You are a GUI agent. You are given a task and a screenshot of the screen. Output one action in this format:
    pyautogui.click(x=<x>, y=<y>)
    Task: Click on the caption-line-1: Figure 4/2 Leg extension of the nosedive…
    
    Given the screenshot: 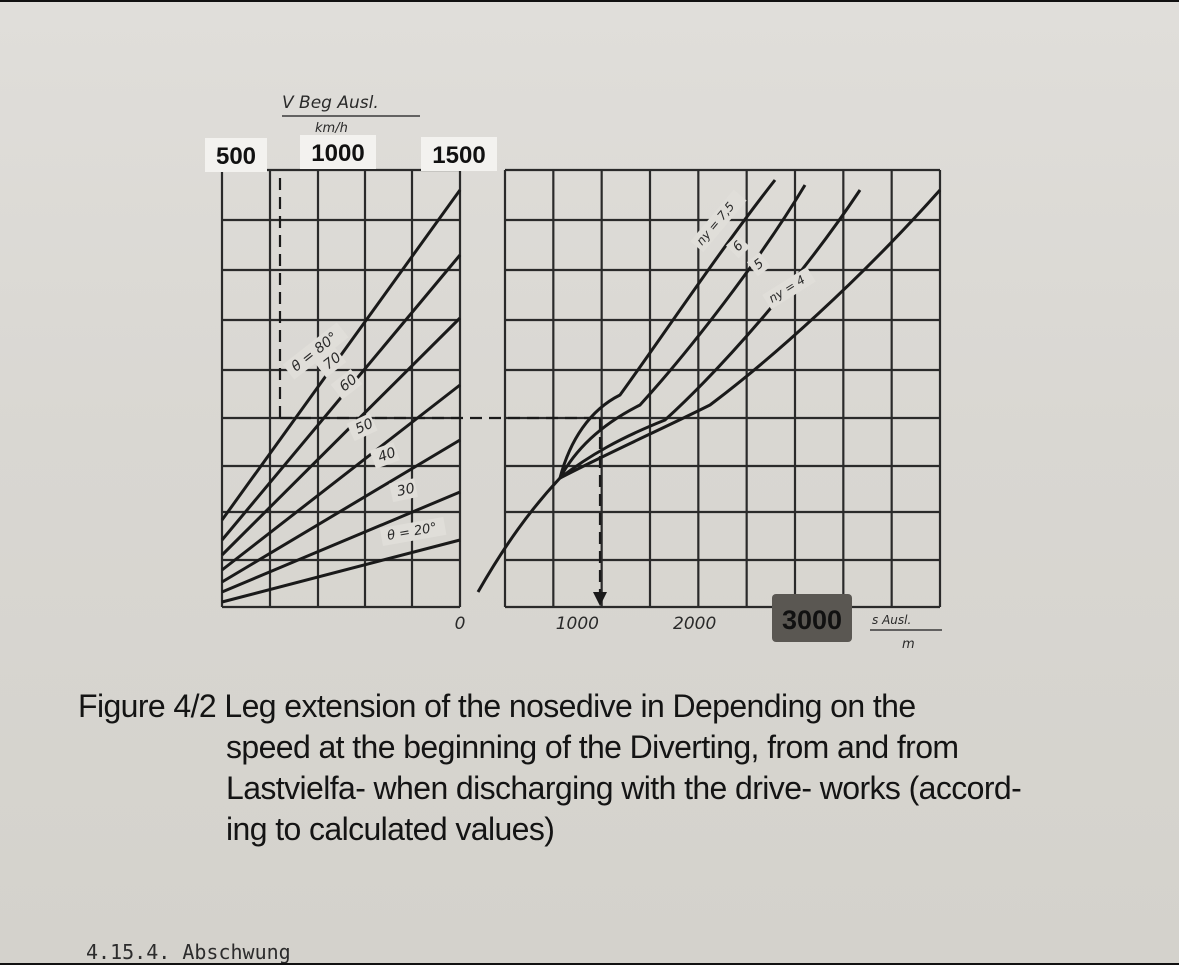 What is the action you would take?
    pyautogui.click(x=497, y=706)
    